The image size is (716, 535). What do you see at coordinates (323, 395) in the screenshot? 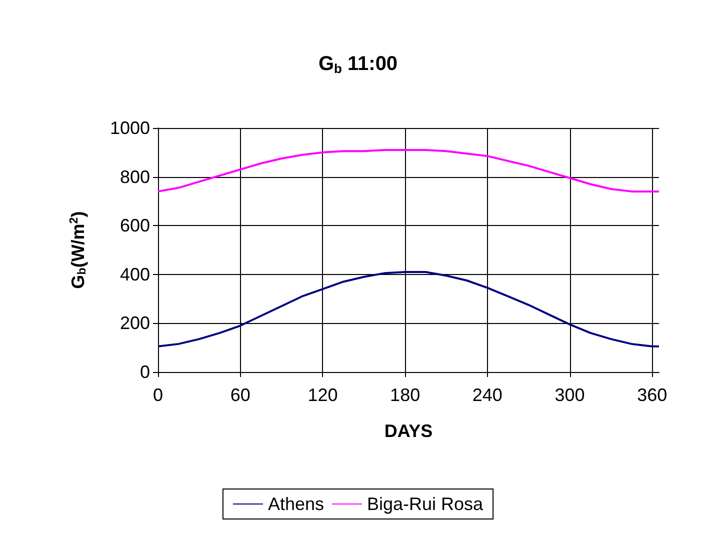
I see `x-tick-label: 120` at bounding box center [323, 395].